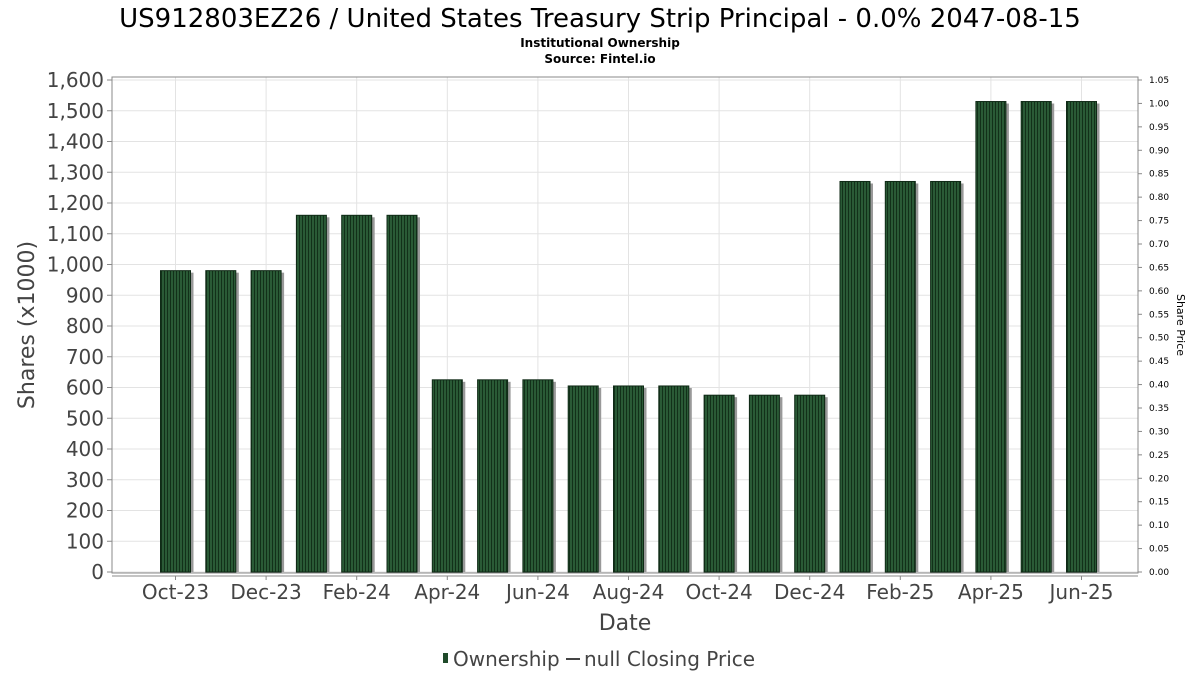 The width and height of the screenshot is (1200, 675). What do you see at coordinates (27, 325) in the screenshot?
I see `y-axis-label: Shares (x1000)` at bounding box center [27, 325].